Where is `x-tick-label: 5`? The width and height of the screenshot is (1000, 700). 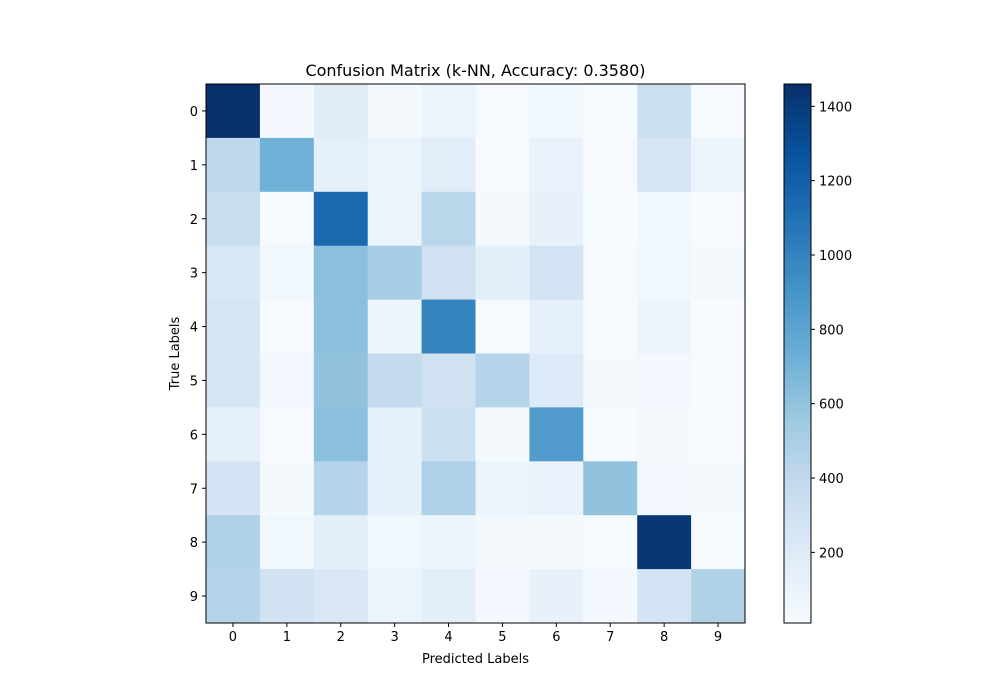 x-tick-label: 5 is located at coordinates (502, 637).